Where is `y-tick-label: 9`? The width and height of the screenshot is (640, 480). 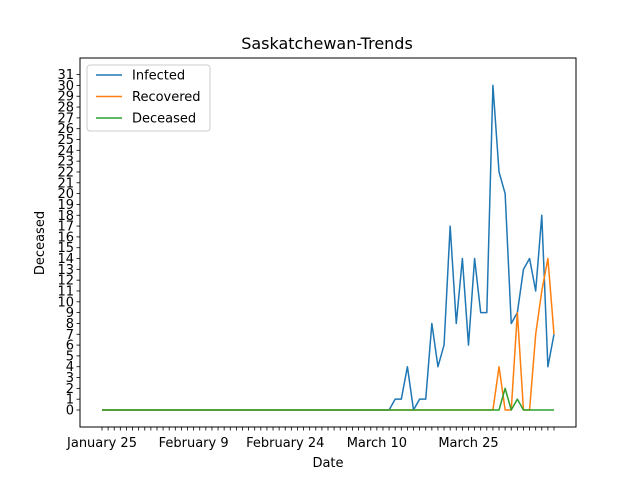
y-tick-label: 9 is located at coordinates (70, 313).